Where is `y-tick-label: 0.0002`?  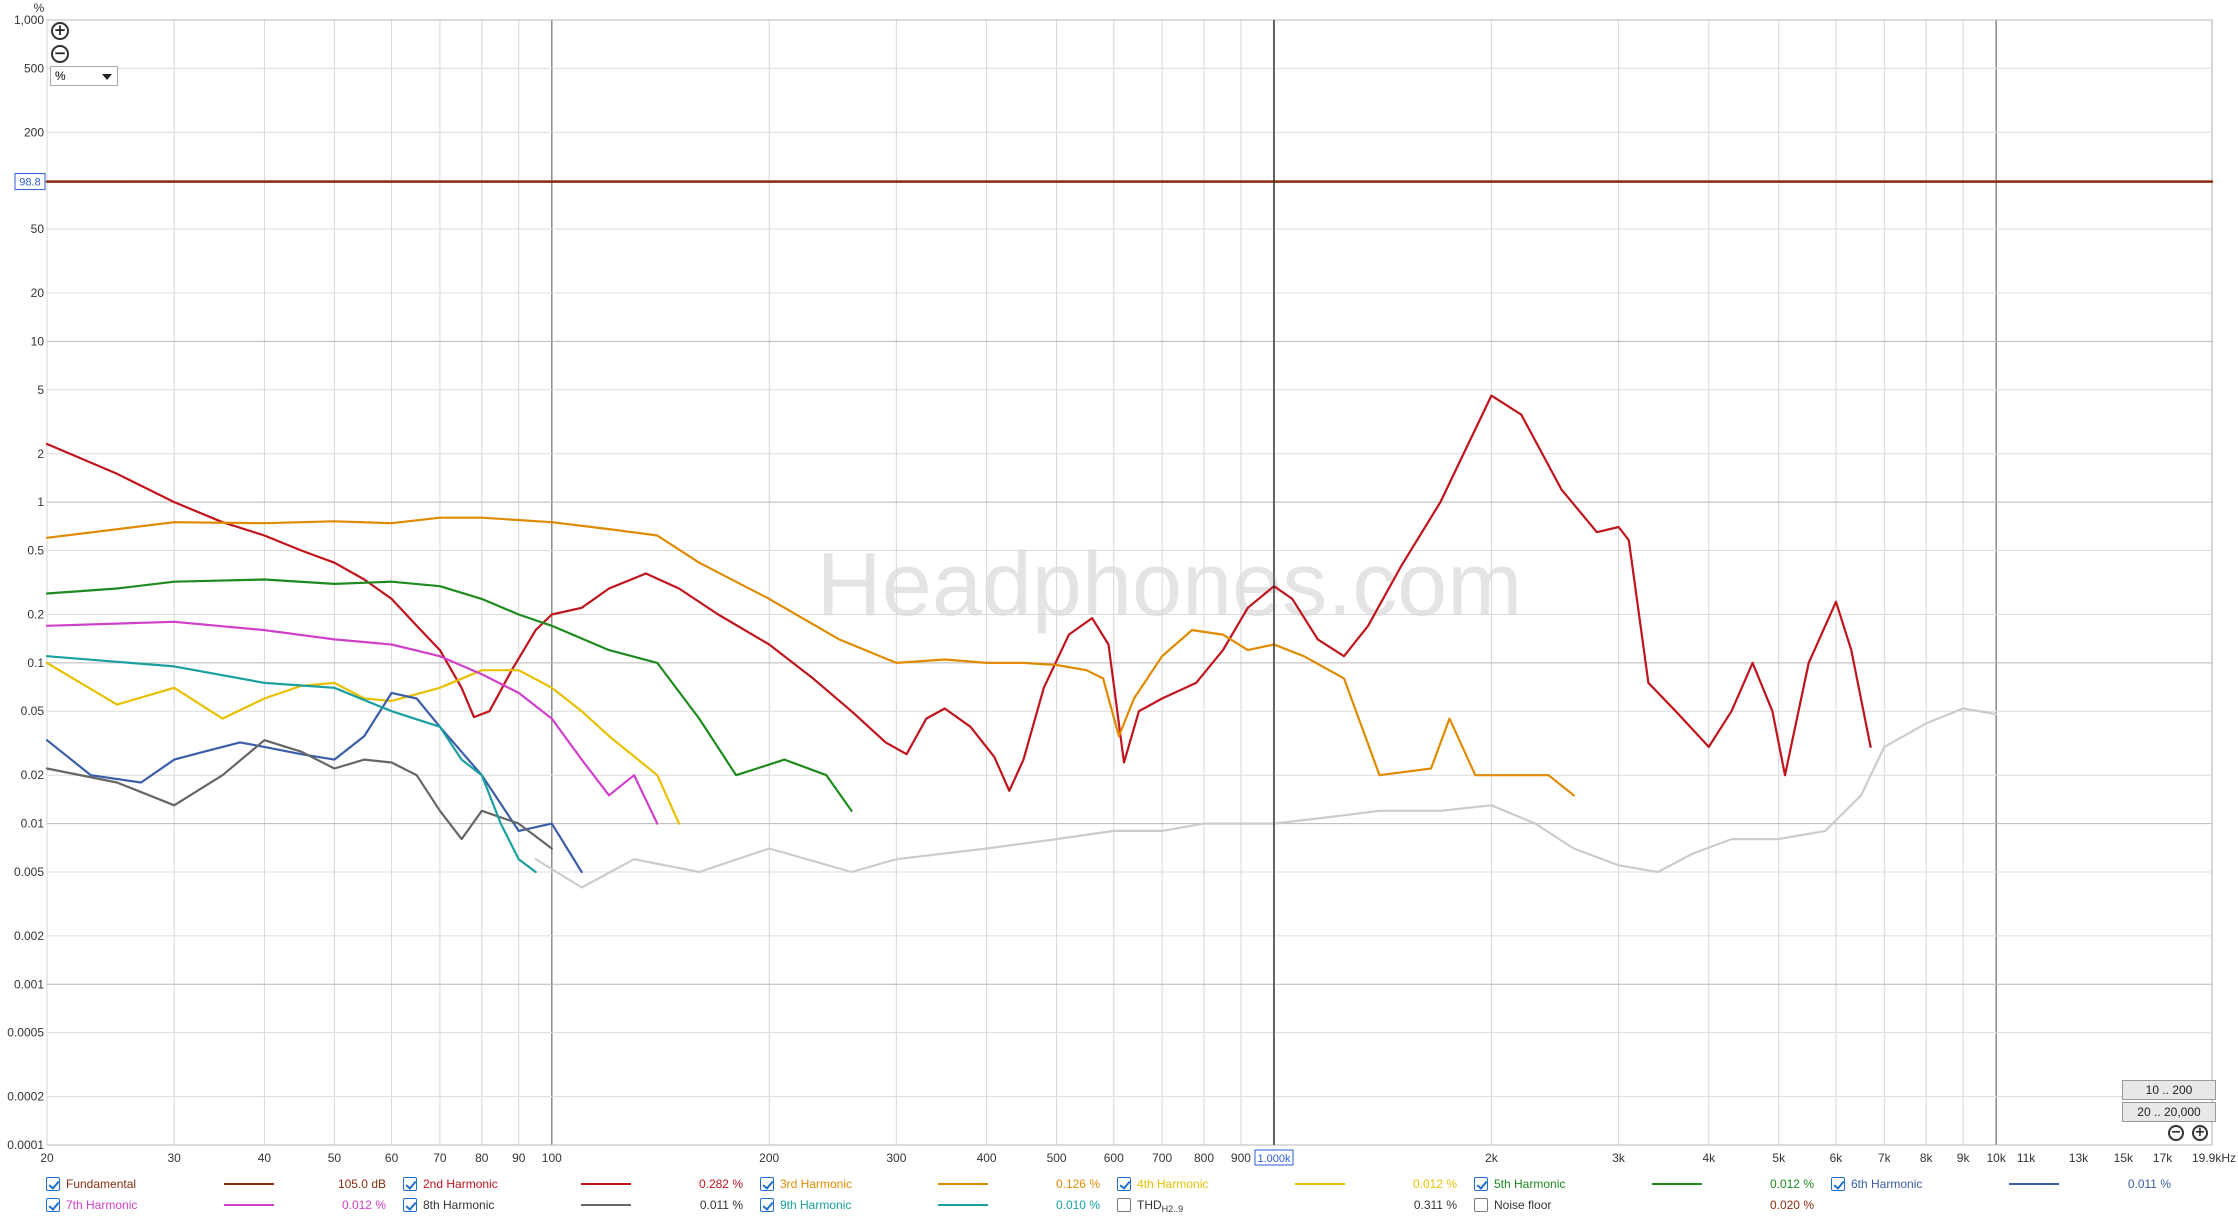 y-tick-label: 0.0002 is located at coordinates (25, 1097).